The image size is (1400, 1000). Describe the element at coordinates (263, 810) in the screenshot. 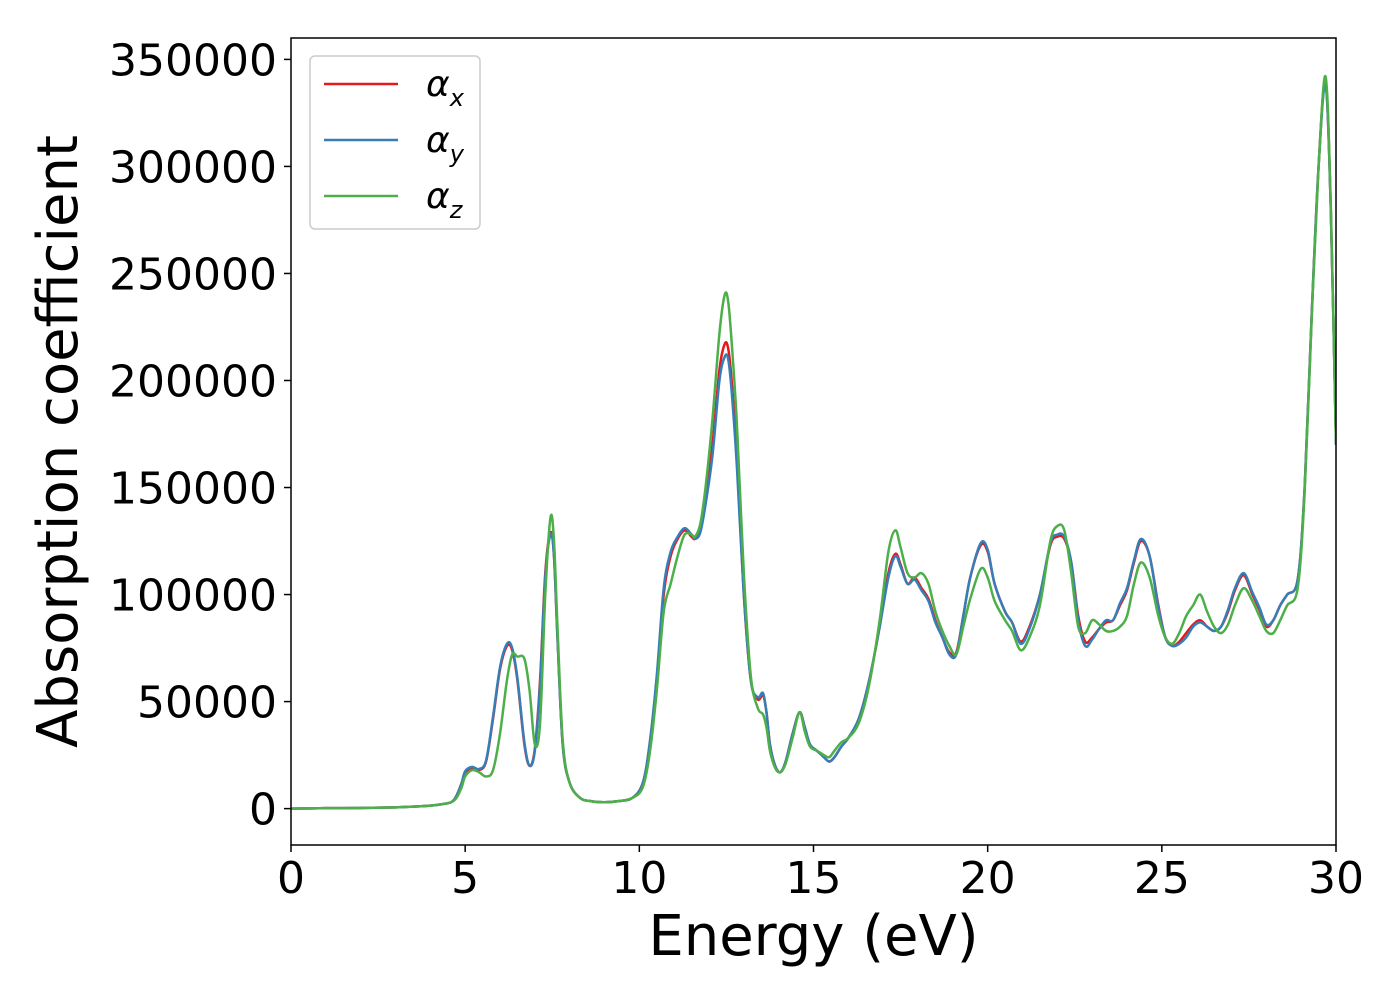

I see `y-tick-label: 0` at that location.